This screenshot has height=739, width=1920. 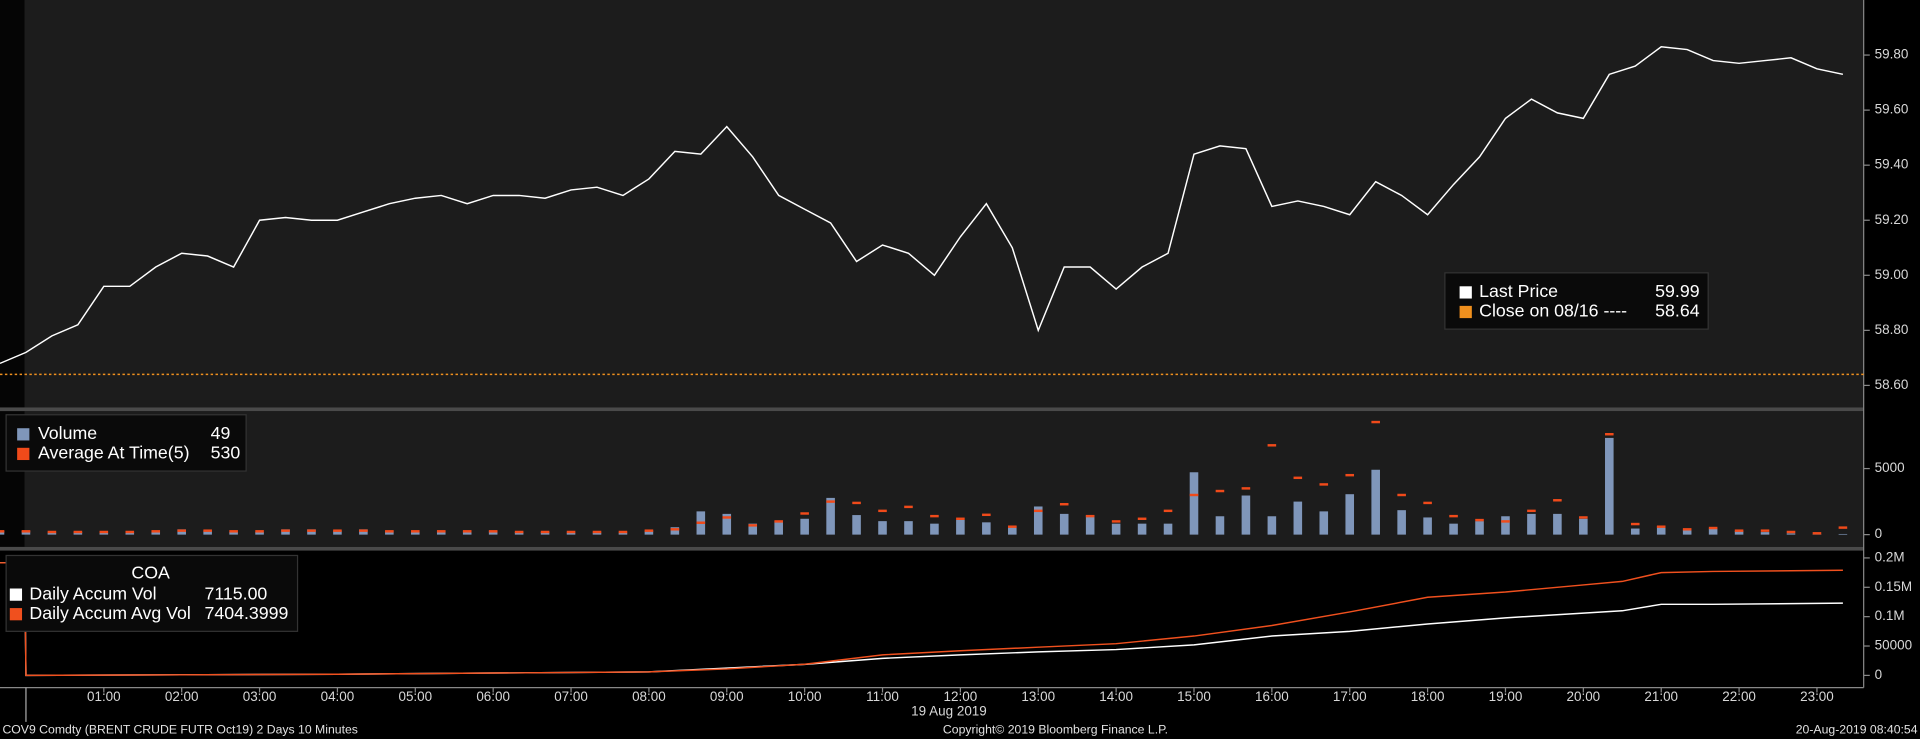 What do you see at coordinates (1892, 164) in the screenshot?
I see `y-tick-label: 59.40` at bounding box center [1892, 164].